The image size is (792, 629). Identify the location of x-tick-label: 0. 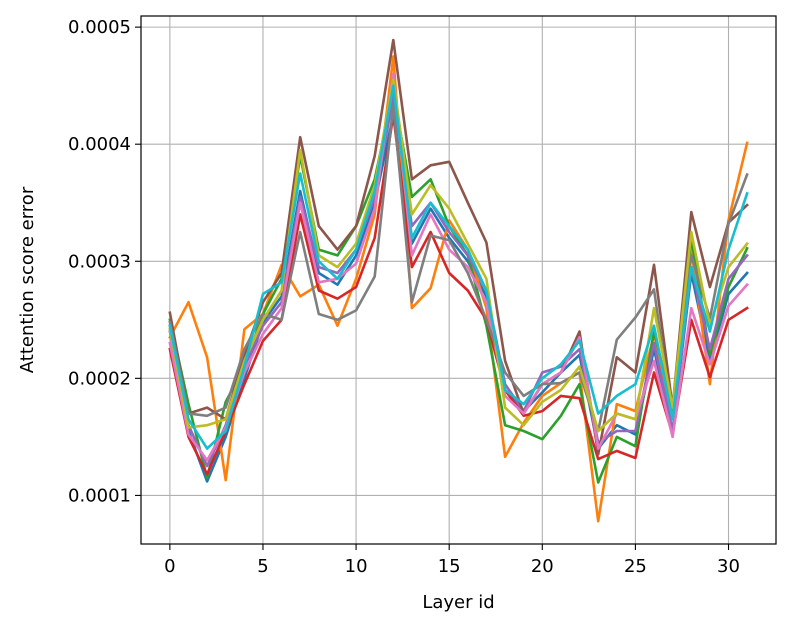
(169, 566).